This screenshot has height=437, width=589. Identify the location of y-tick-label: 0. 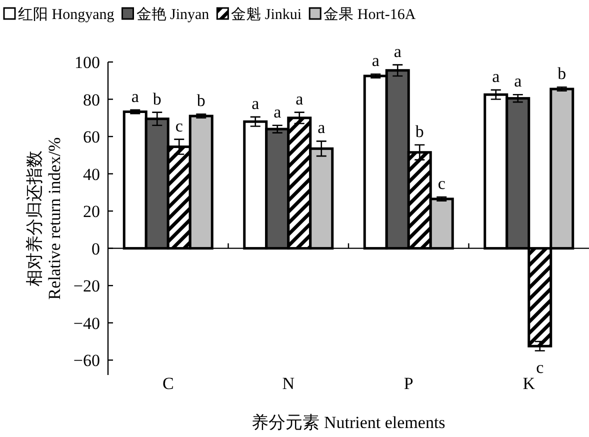
(96, 248).